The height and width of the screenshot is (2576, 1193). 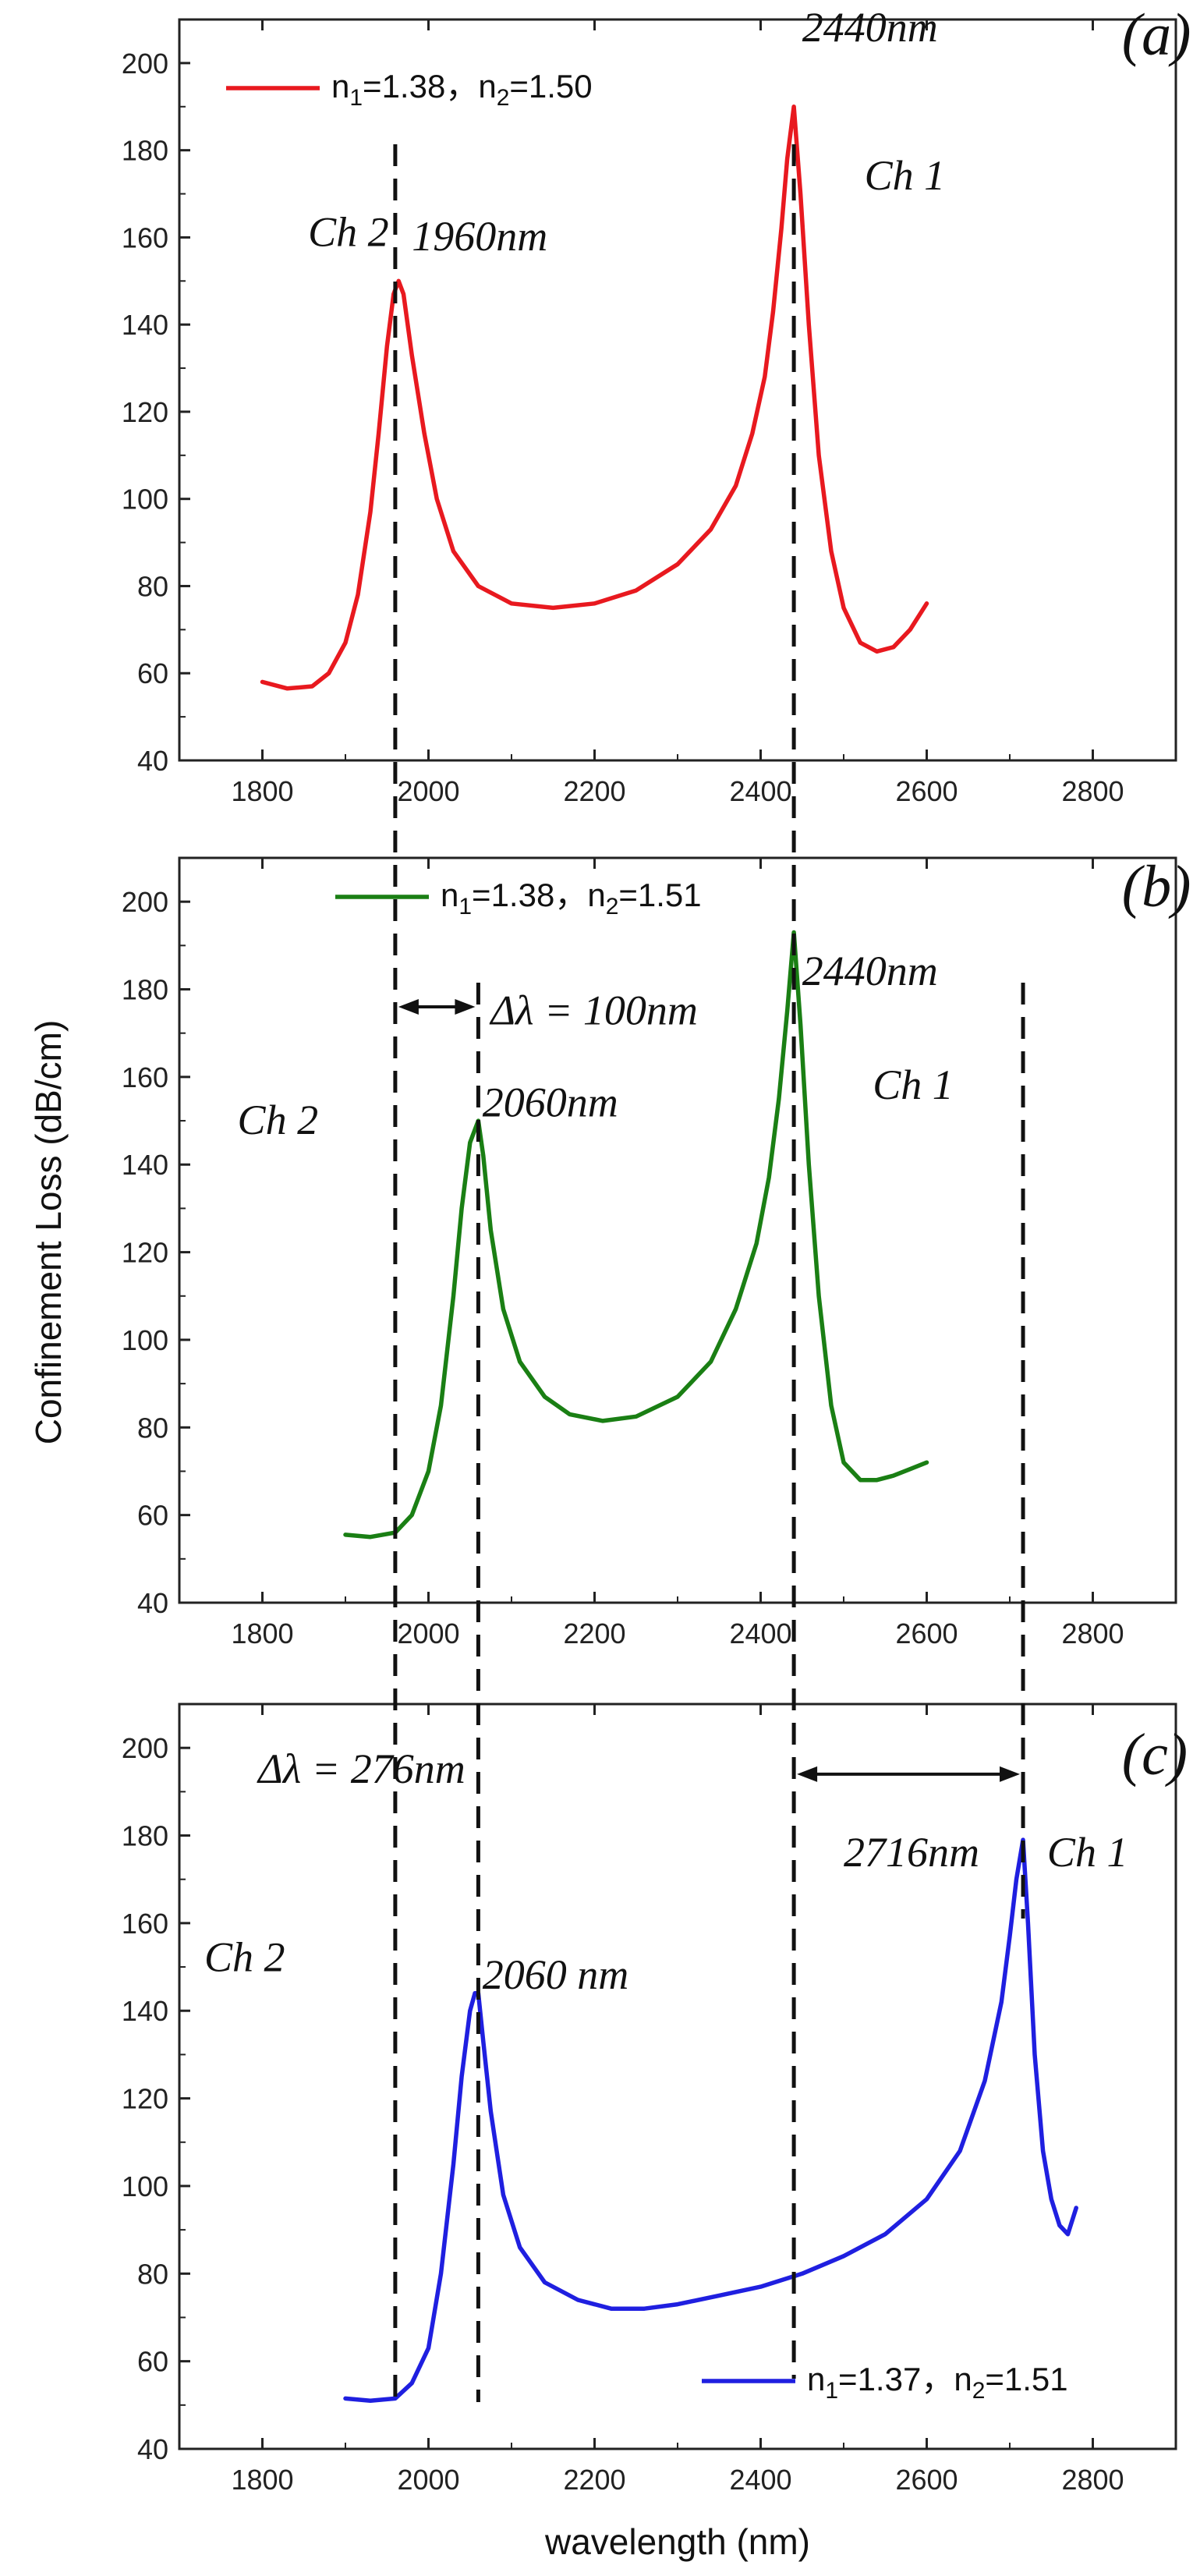 I want to click on legend-label: n1=1.38，n2=1.50, so click(x=462, y=89).